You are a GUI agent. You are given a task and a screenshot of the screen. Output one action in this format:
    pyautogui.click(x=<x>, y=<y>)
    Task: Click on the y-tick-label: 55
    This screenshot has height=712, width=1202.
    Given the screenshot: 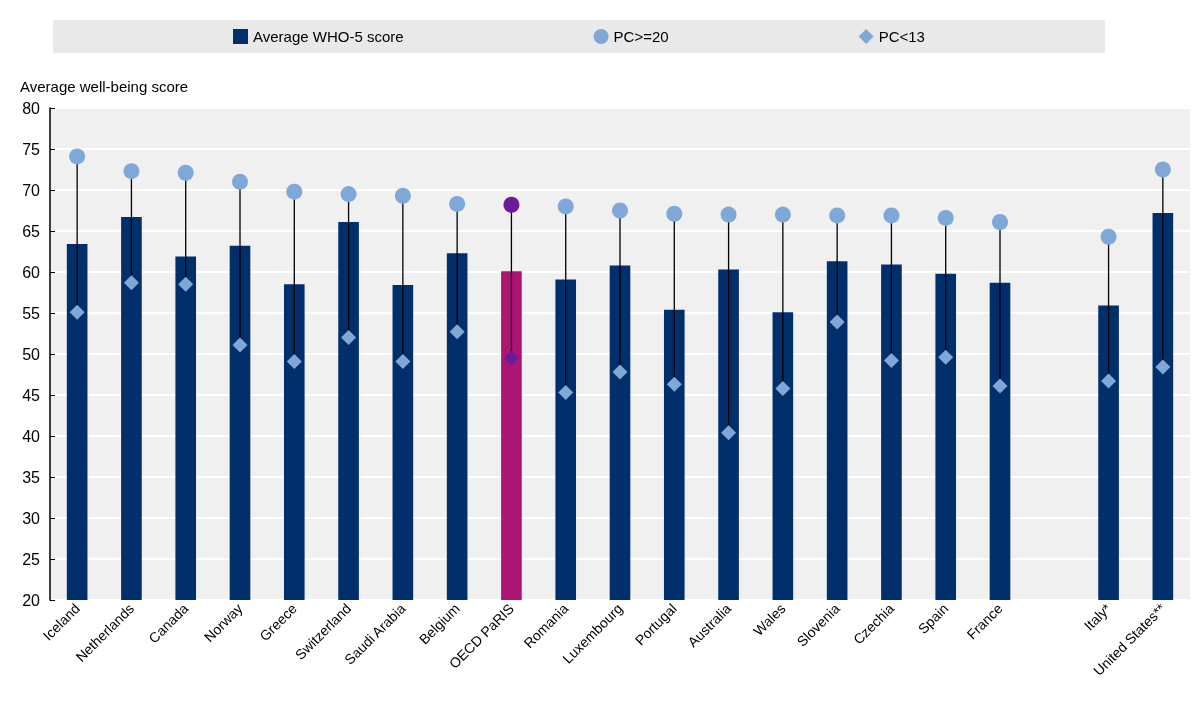 What is the action you would take?
    pyautogui.click(x=31, y=313)
    